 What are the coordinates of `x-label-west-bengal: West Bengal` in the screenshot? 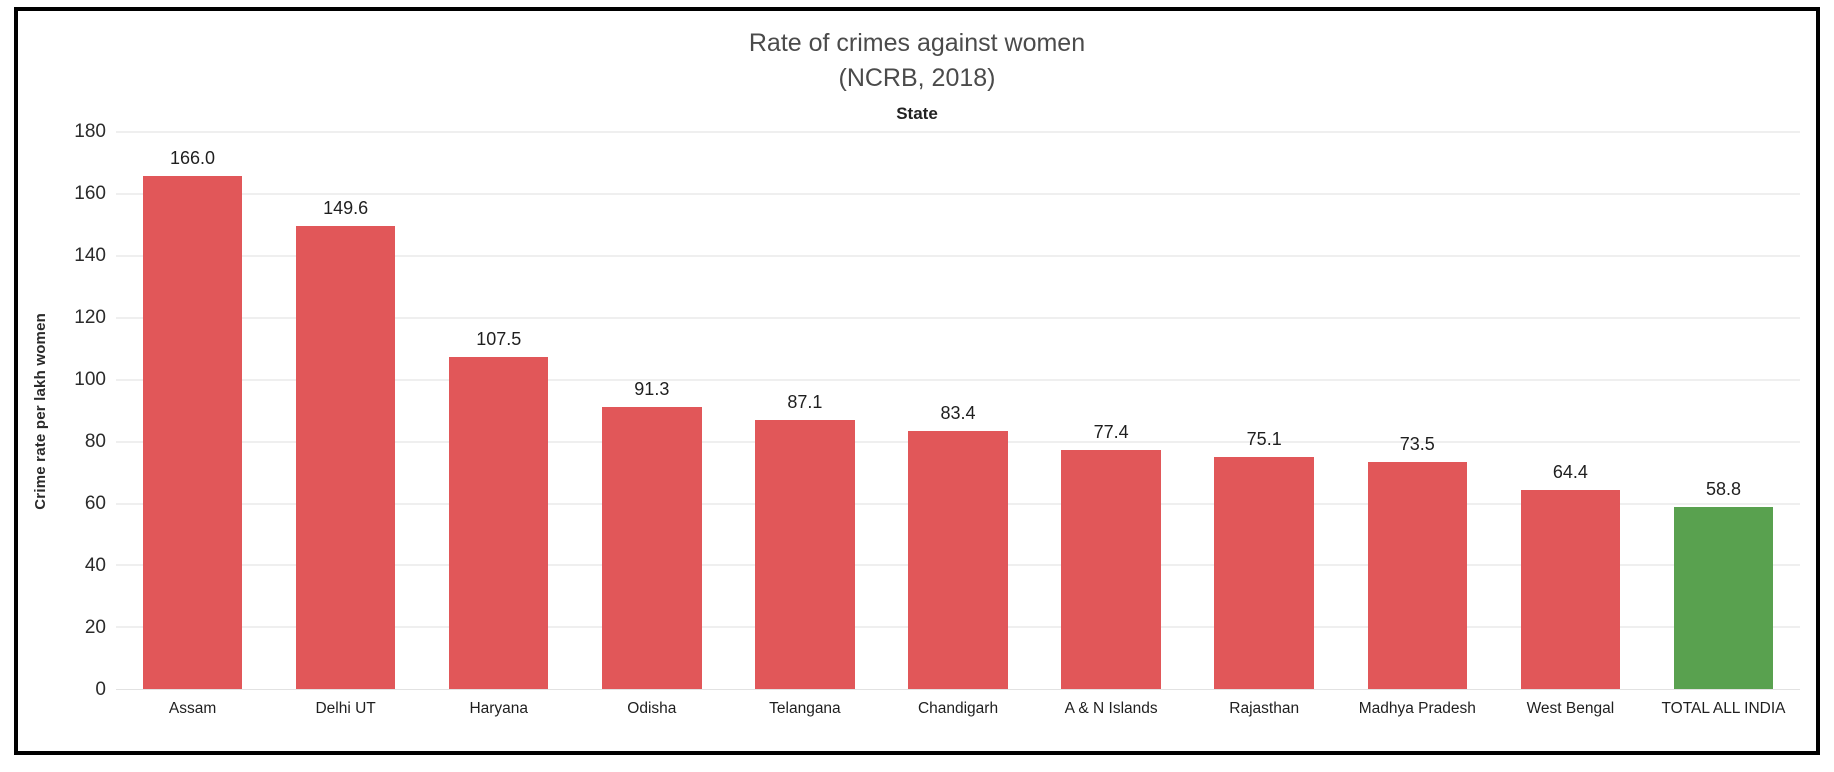 It's located at (1570, 709).